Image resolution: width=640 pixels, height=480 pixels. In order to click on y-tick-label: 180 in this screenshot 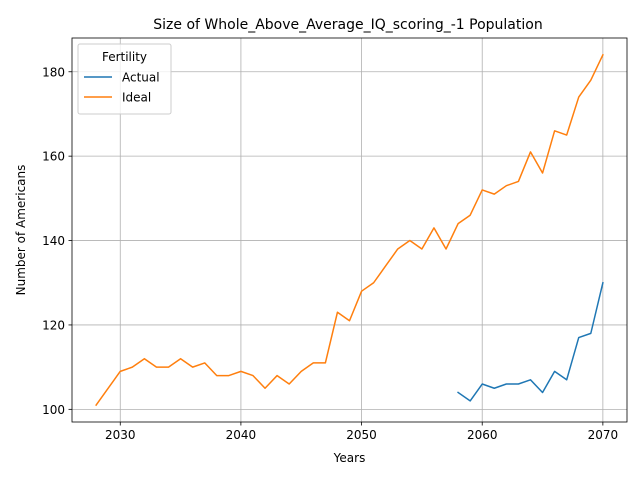, I will do `click(53, 72)`.